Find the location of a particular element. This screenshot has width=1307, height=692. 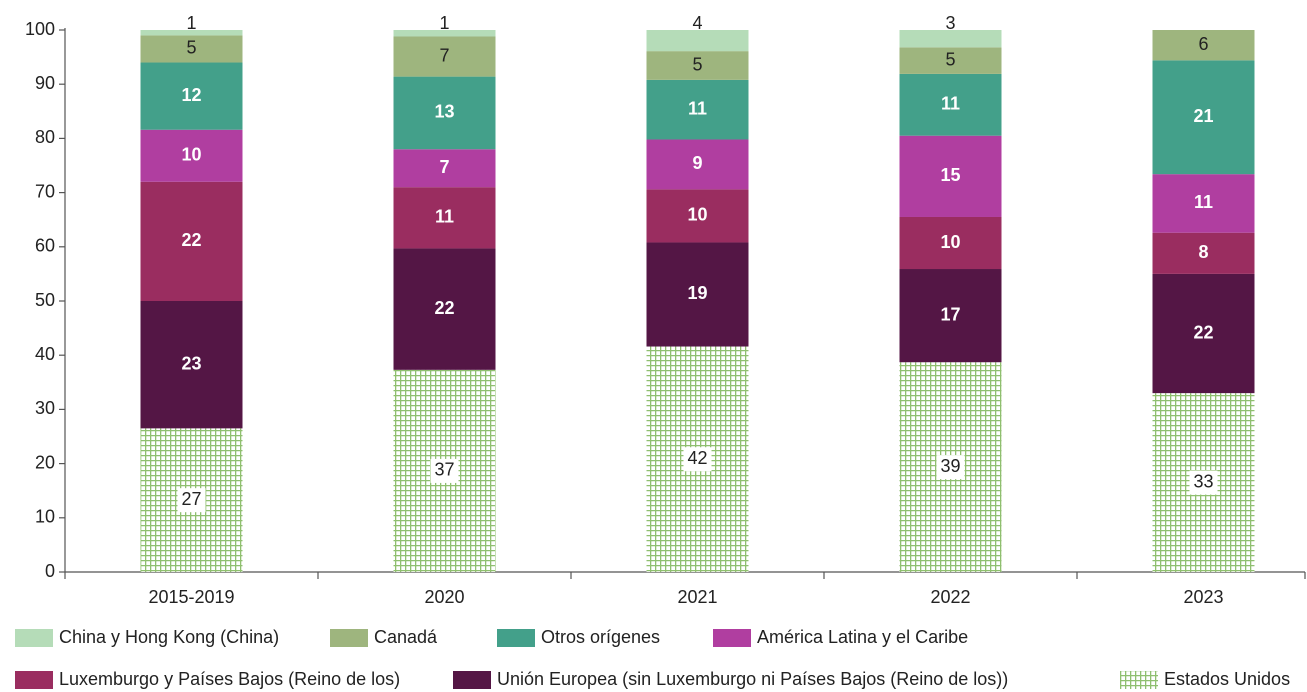

data-label: 15 is located at coordinates (950, 175).